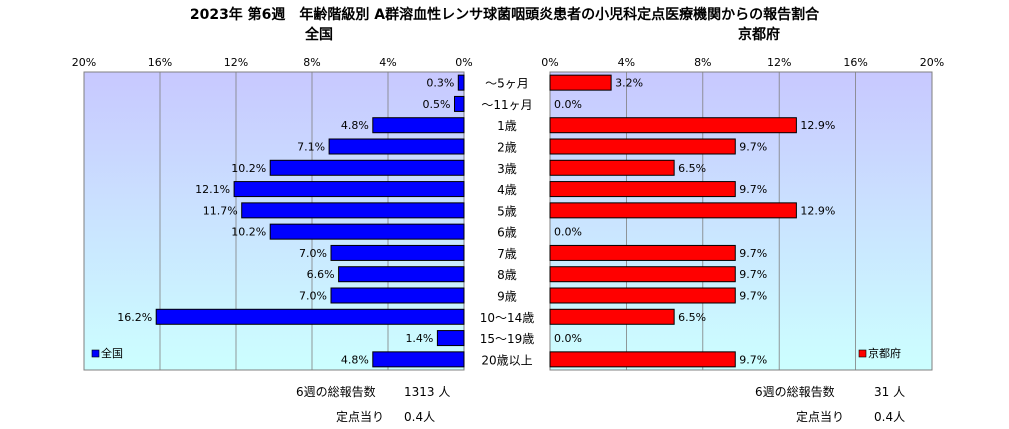  Describe the element at coordinates (795, 392) in the screenshot. I see `kyoto-total-label: 6週の総報告数` at that location.